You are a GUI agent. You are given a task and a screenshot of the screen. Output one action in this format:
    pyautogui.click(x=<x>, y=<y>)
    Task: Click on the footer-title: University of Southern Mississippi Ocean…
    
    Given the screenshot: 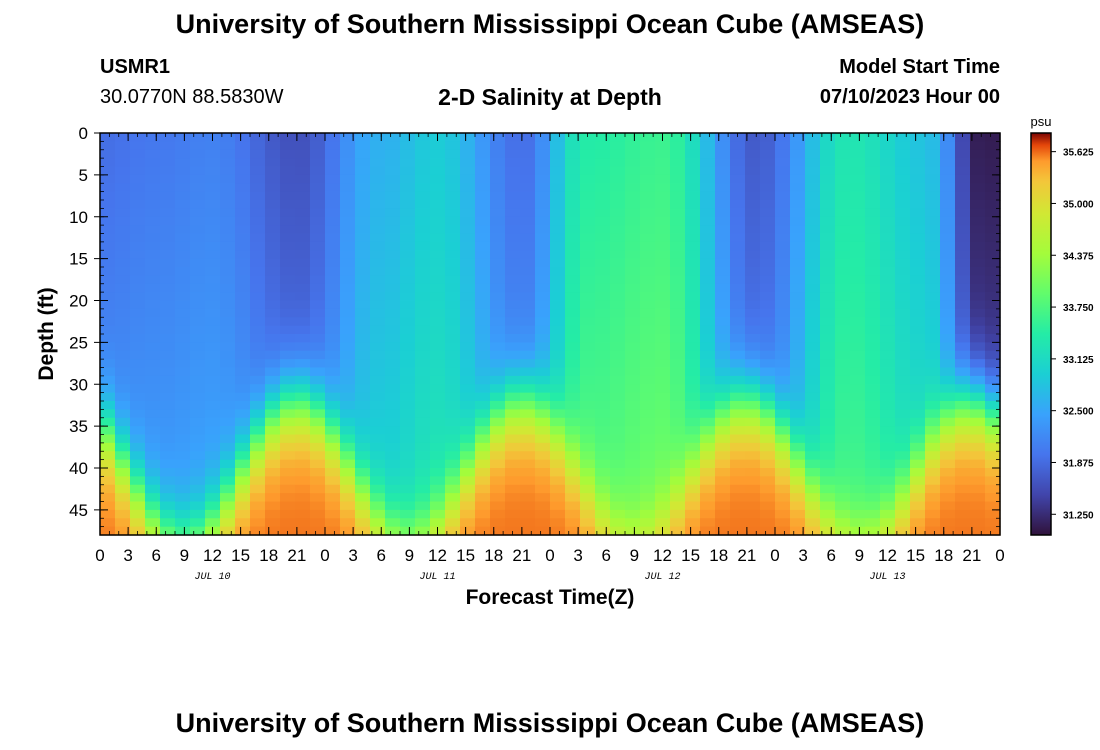 What is the action you would take?
    pyautogui.click(x=550, y=723)
    